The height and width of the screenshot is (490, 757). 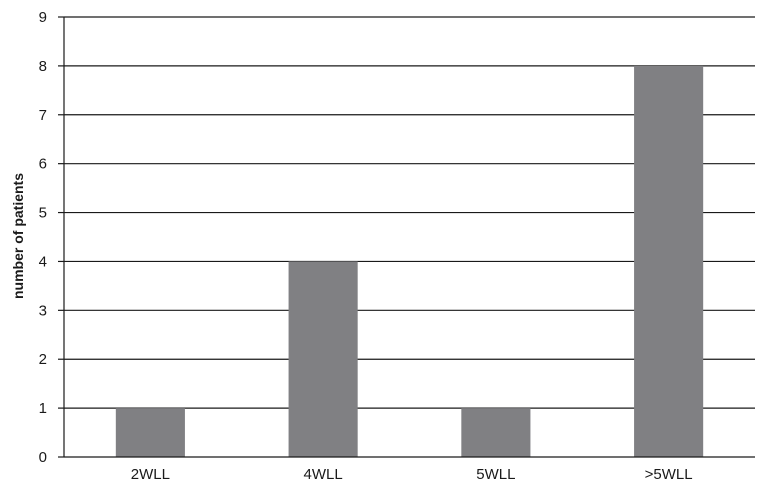 I want to click on x-tick-label: >5WLL, so click(x=669, y=474).